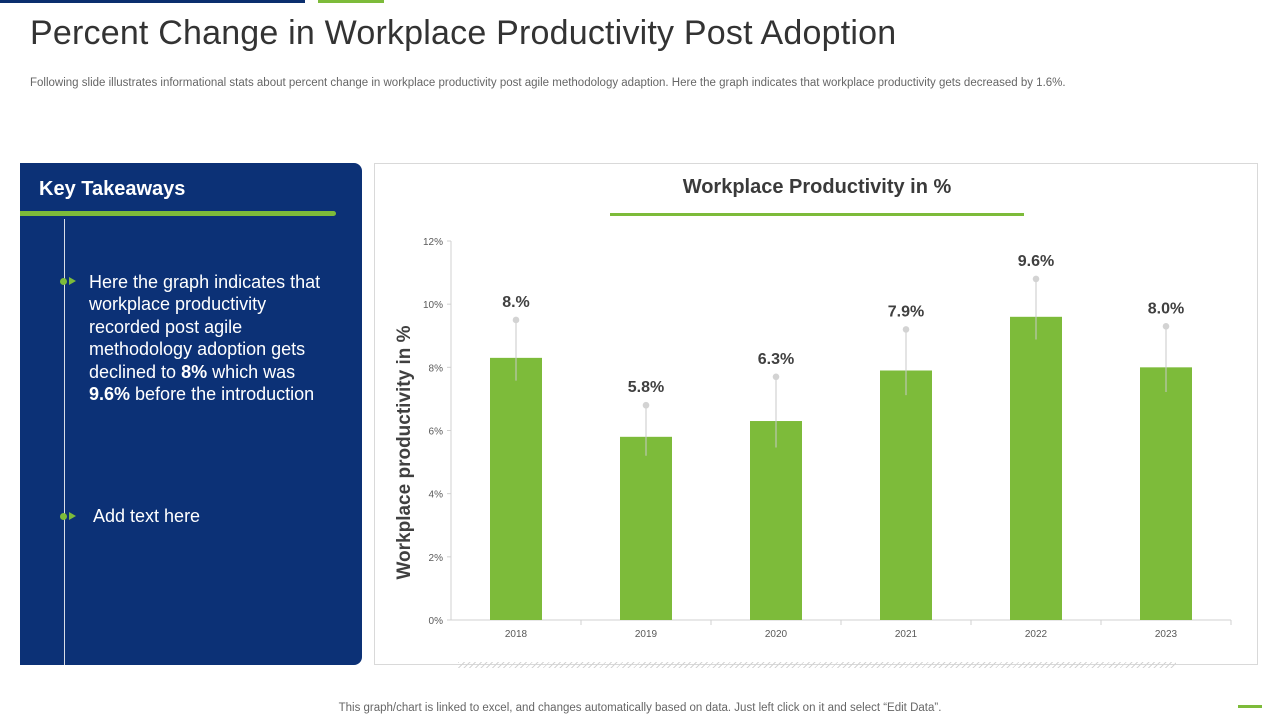 This screenshot has height=720, width=1280. What do you see at coordinates (1166, 493) in the screenshot?
I see `bar-2023` at bounding box center [1166, 493].